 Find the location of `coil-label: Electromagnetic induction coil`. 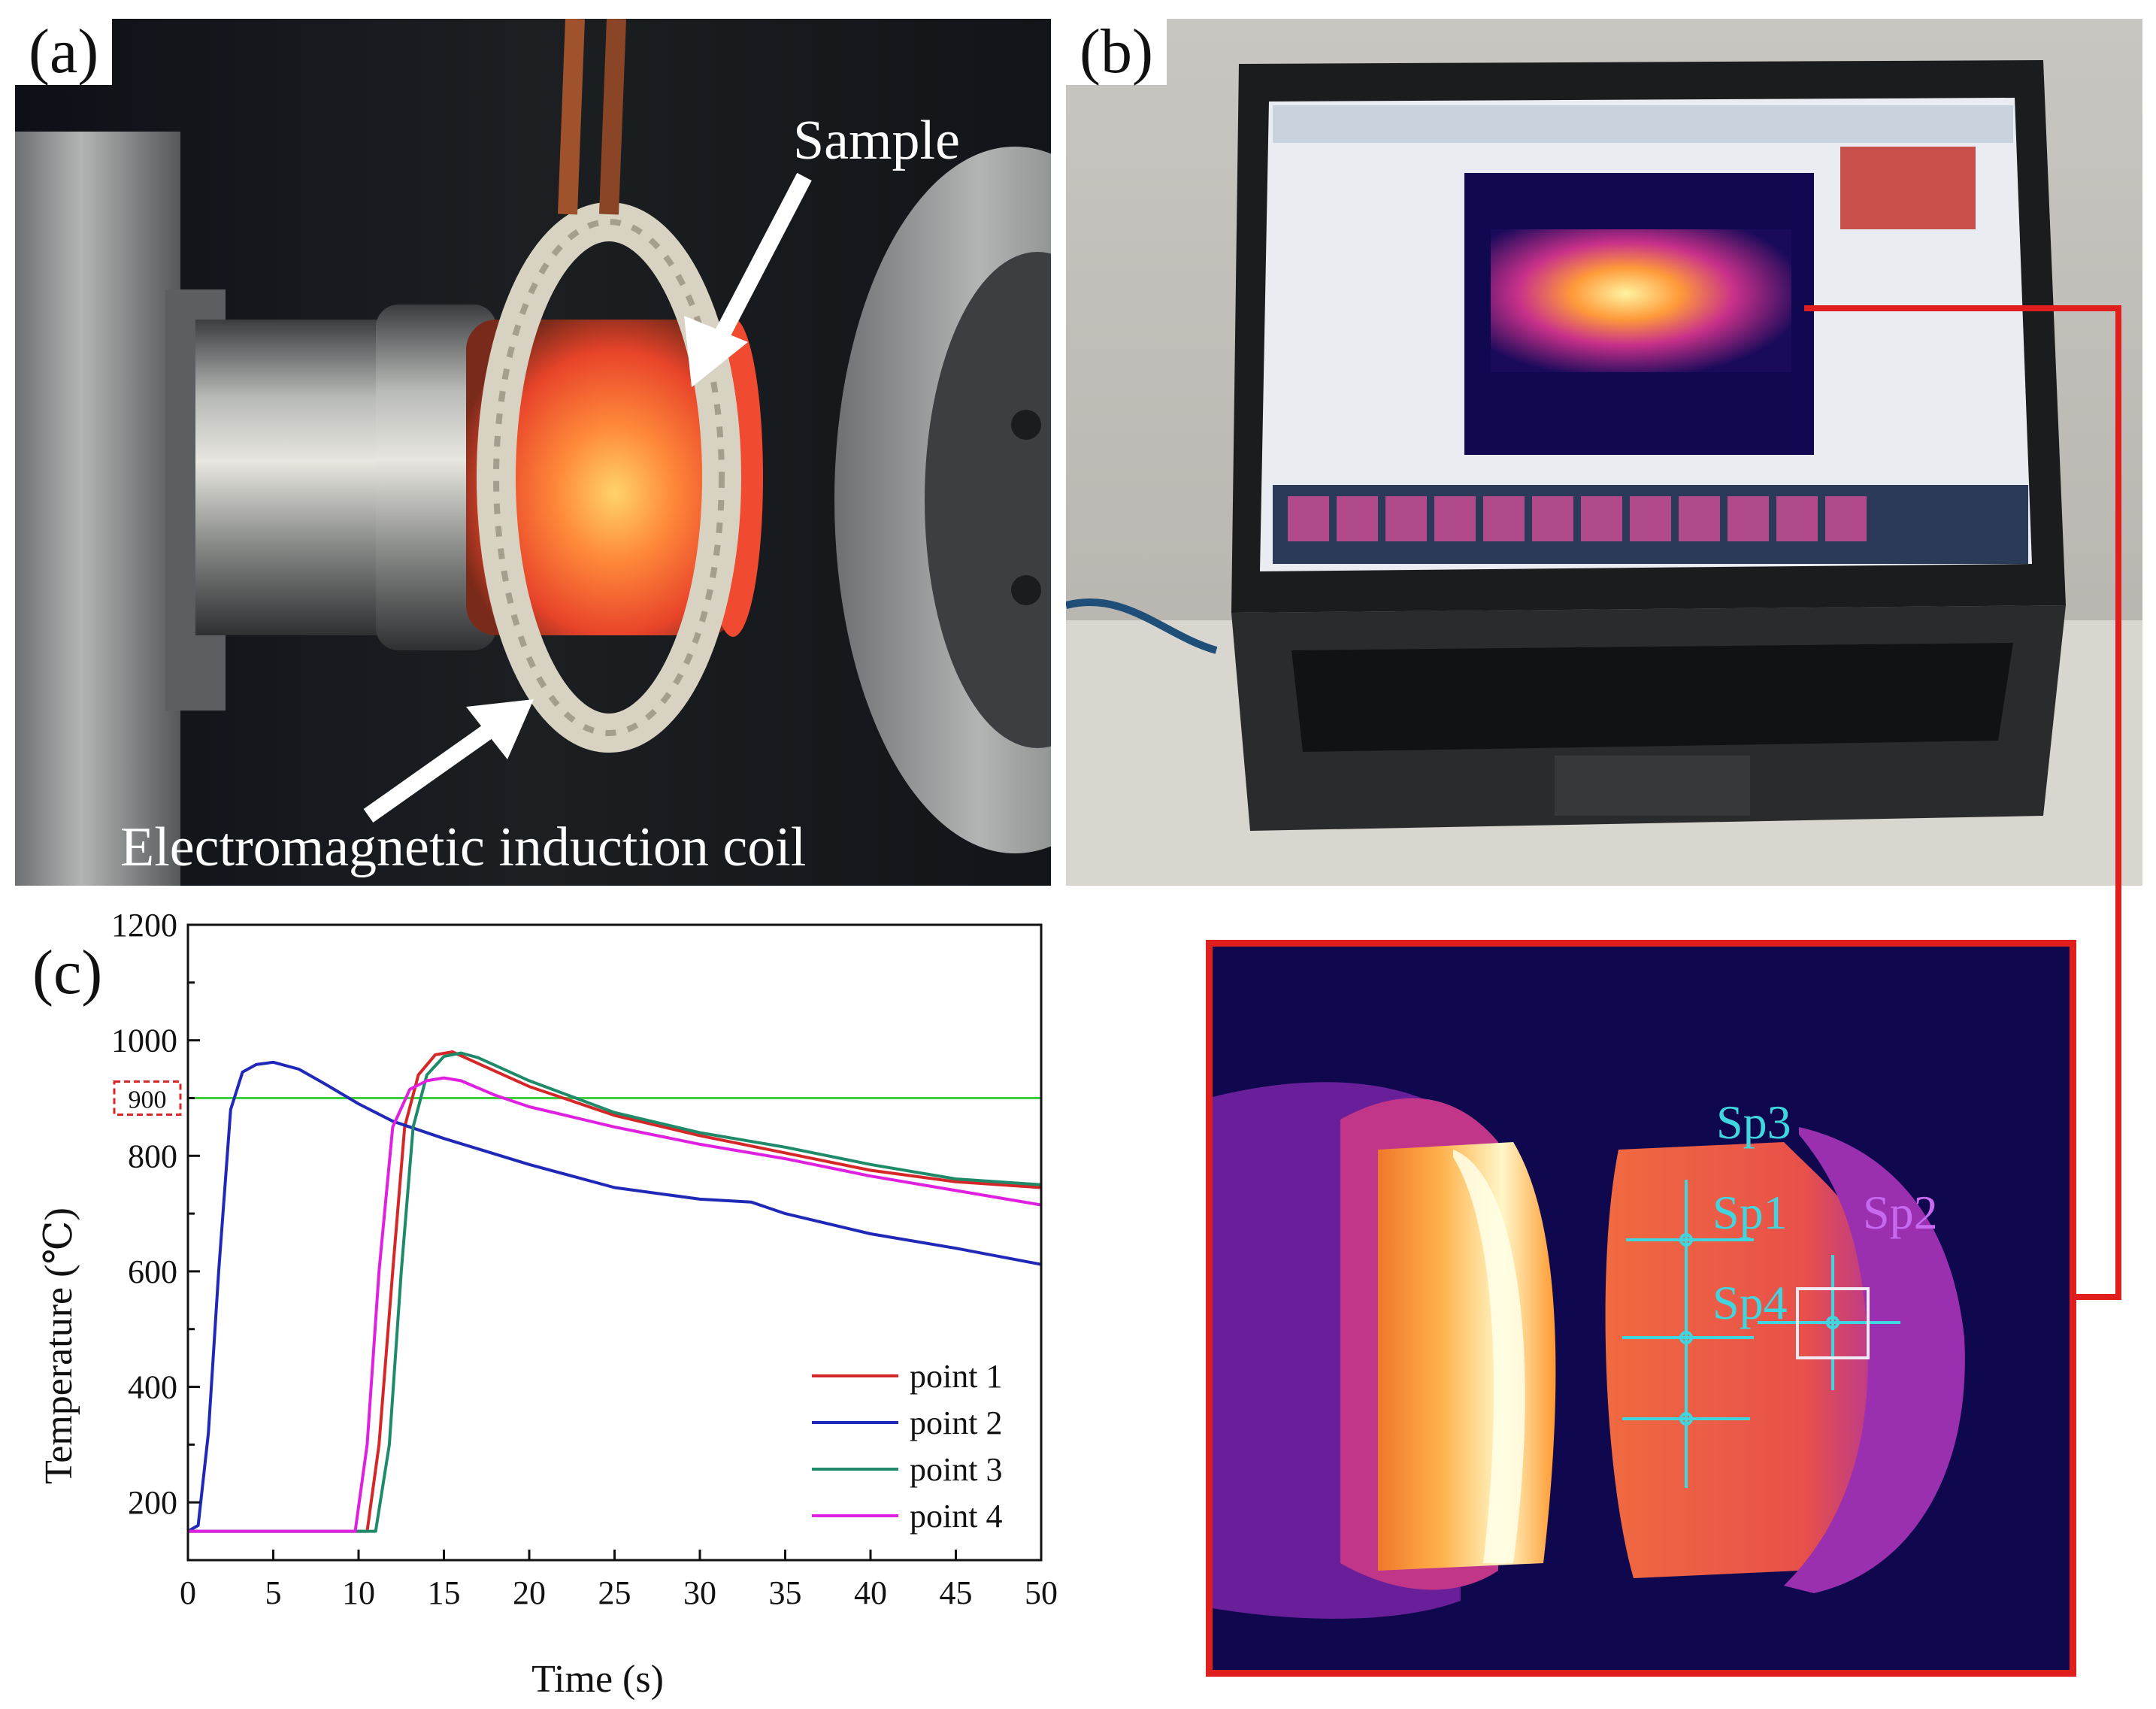

coil-label: Electromagnetic induction coil is located at coordinates (463, 848).